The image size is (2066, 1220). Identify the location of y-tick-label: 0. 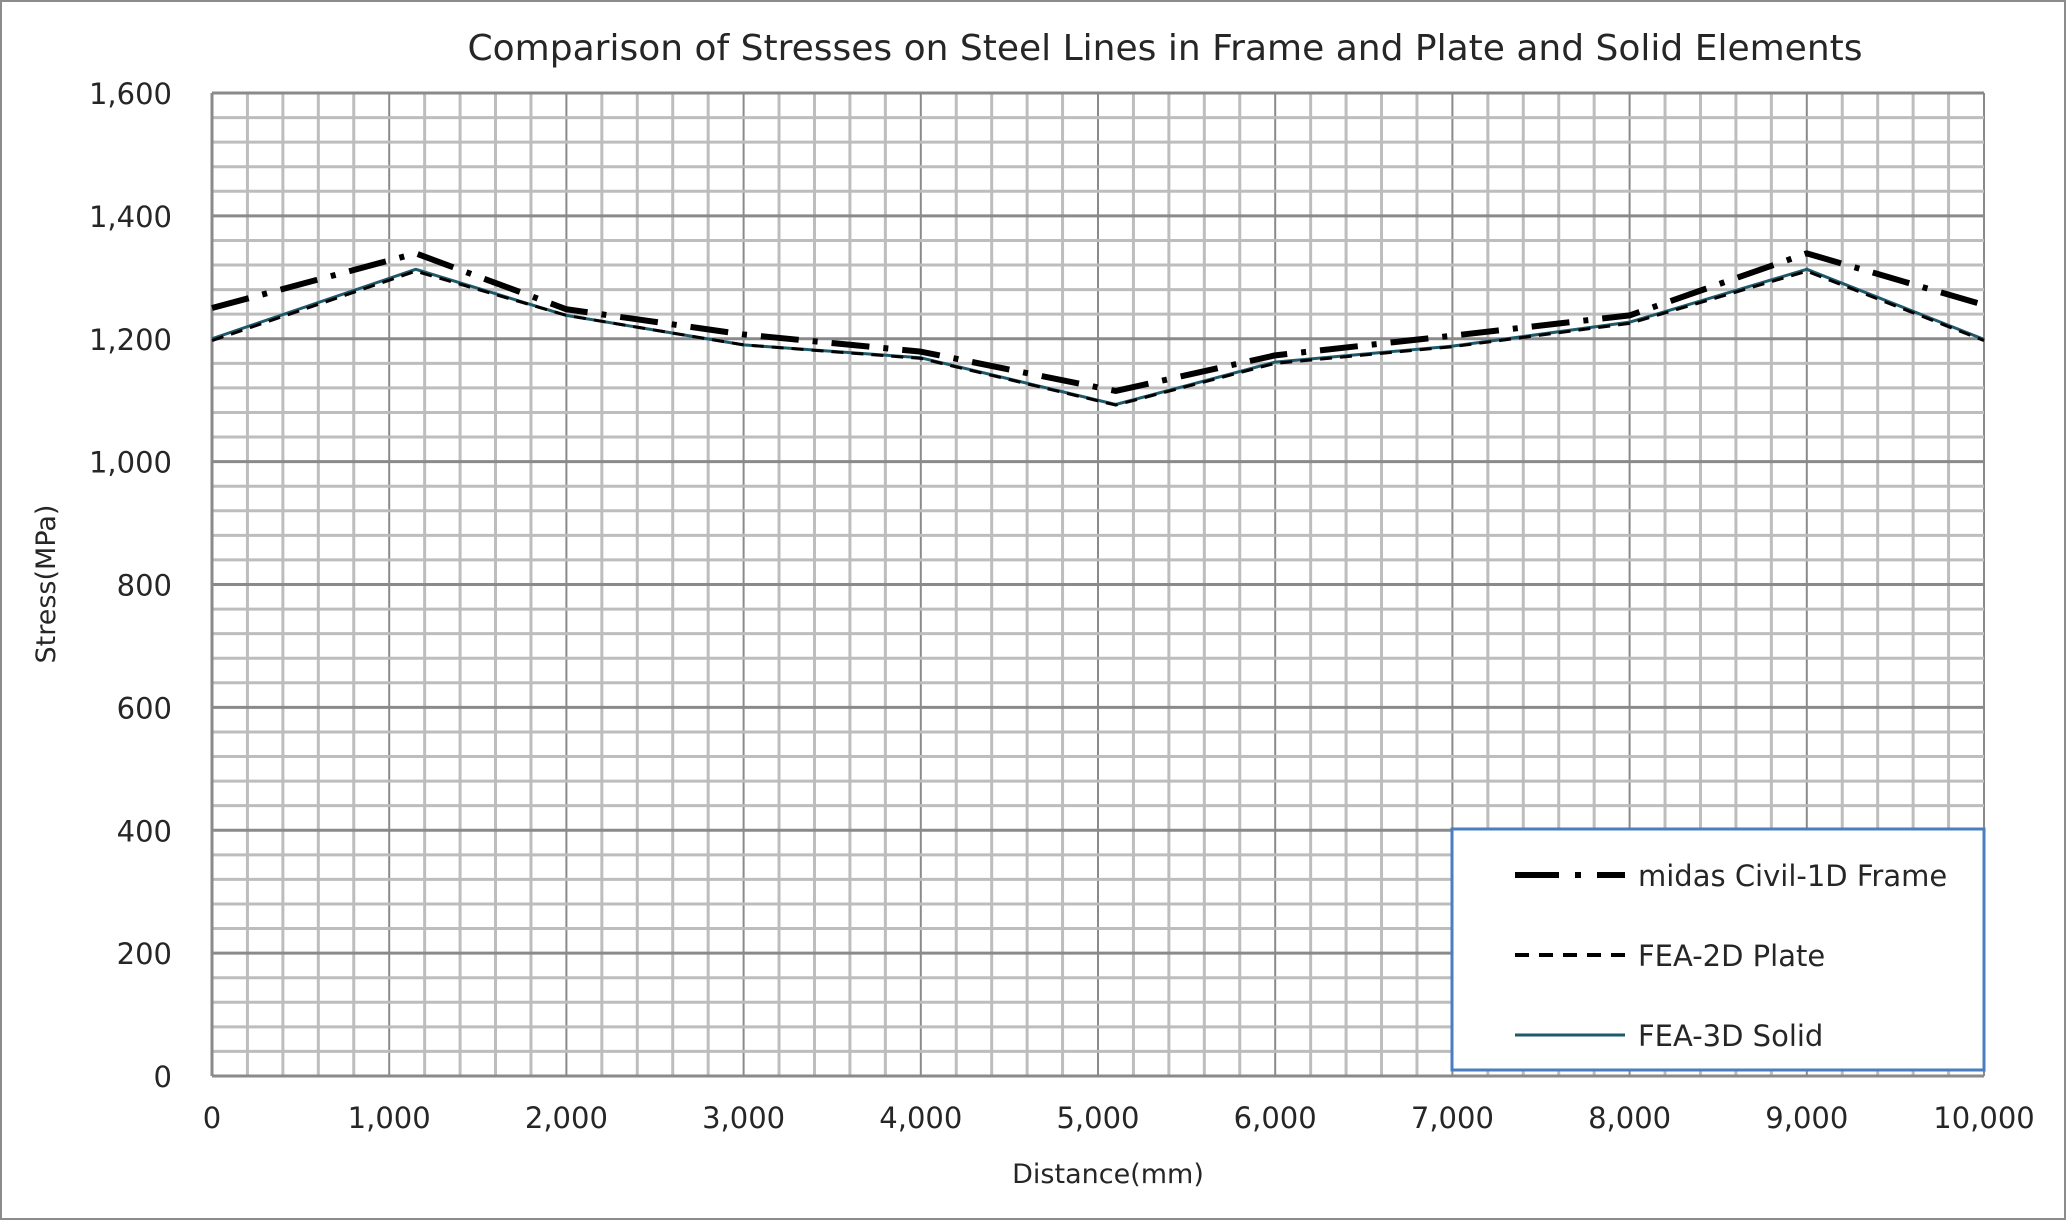
(163, 1077).